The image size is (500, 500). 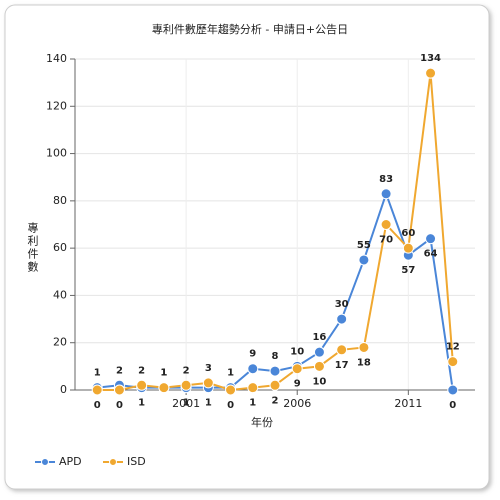 What do you see at coordinates (275, 356) in the screenshot?
I see `data-label: 8` at bounding box center [275, 356].